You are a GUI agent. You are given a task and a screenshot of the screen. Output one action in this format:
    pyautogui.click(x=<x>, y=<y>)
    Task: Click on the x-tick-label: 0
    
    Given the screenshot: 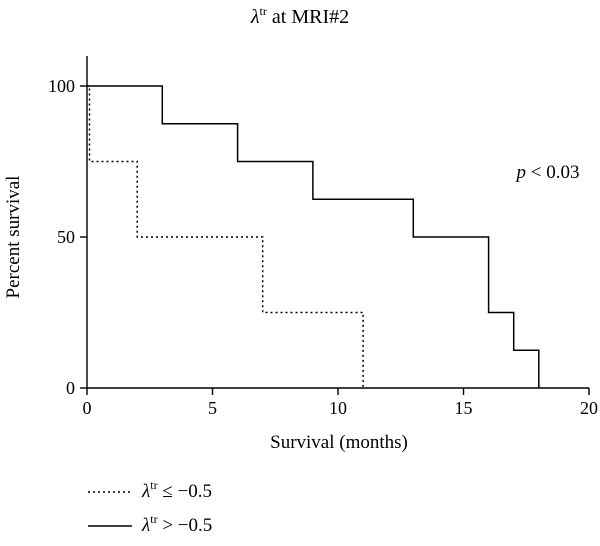 What is the action you would take?
    pyautogui.click(x=87, y=408)
    